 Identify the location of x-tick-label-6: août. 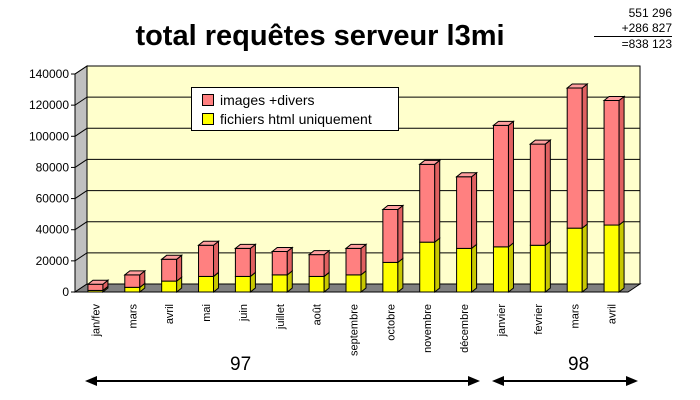
(318, 314).